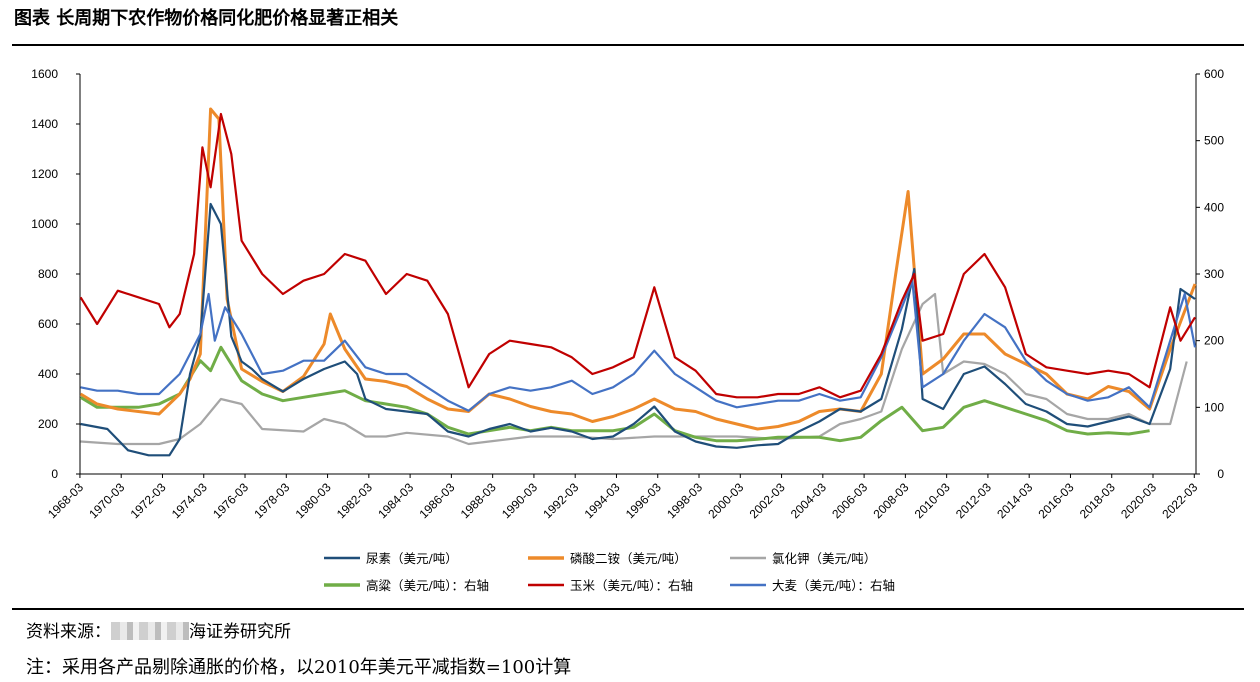 Image resolution: width=1260 pixels, height=682 pixels. I want to click on blurred-text, so click(150, 631).